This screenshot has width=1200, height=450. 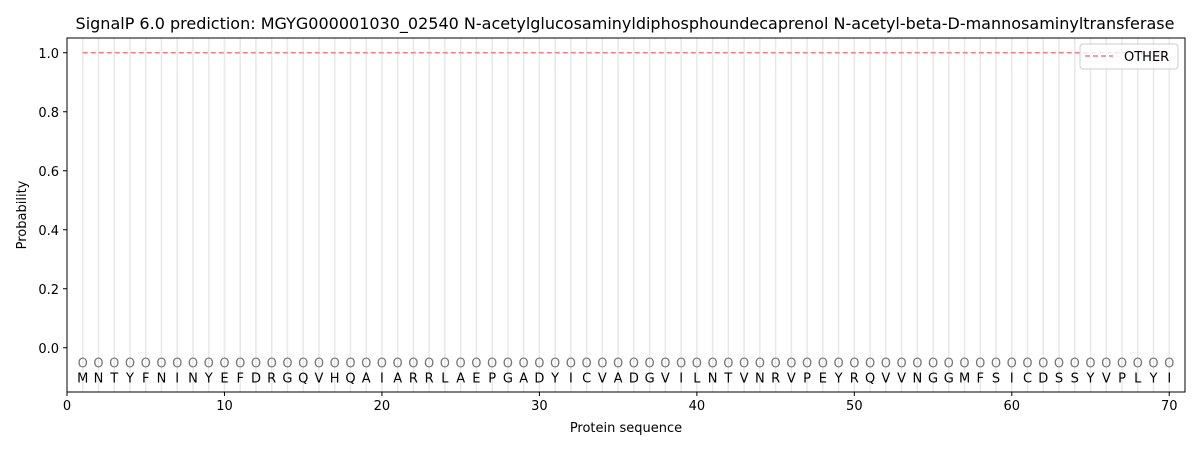 I want to click on x-axis-label: Protein sequence, so click(x=626, y=428).